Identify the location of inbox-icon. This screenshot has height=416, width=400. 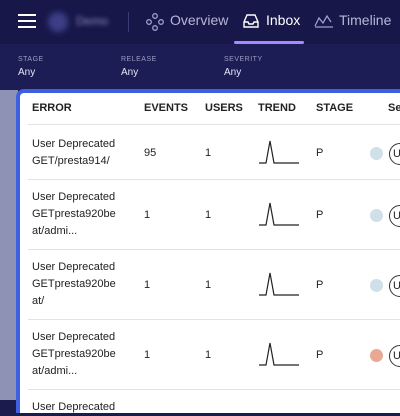
(251, 21).